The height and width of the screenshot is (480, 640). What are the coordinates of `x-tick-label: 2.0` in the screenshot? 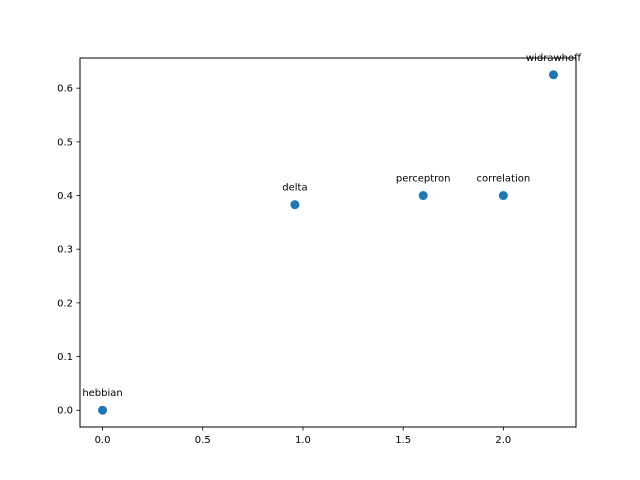 It's located at (503, 440).